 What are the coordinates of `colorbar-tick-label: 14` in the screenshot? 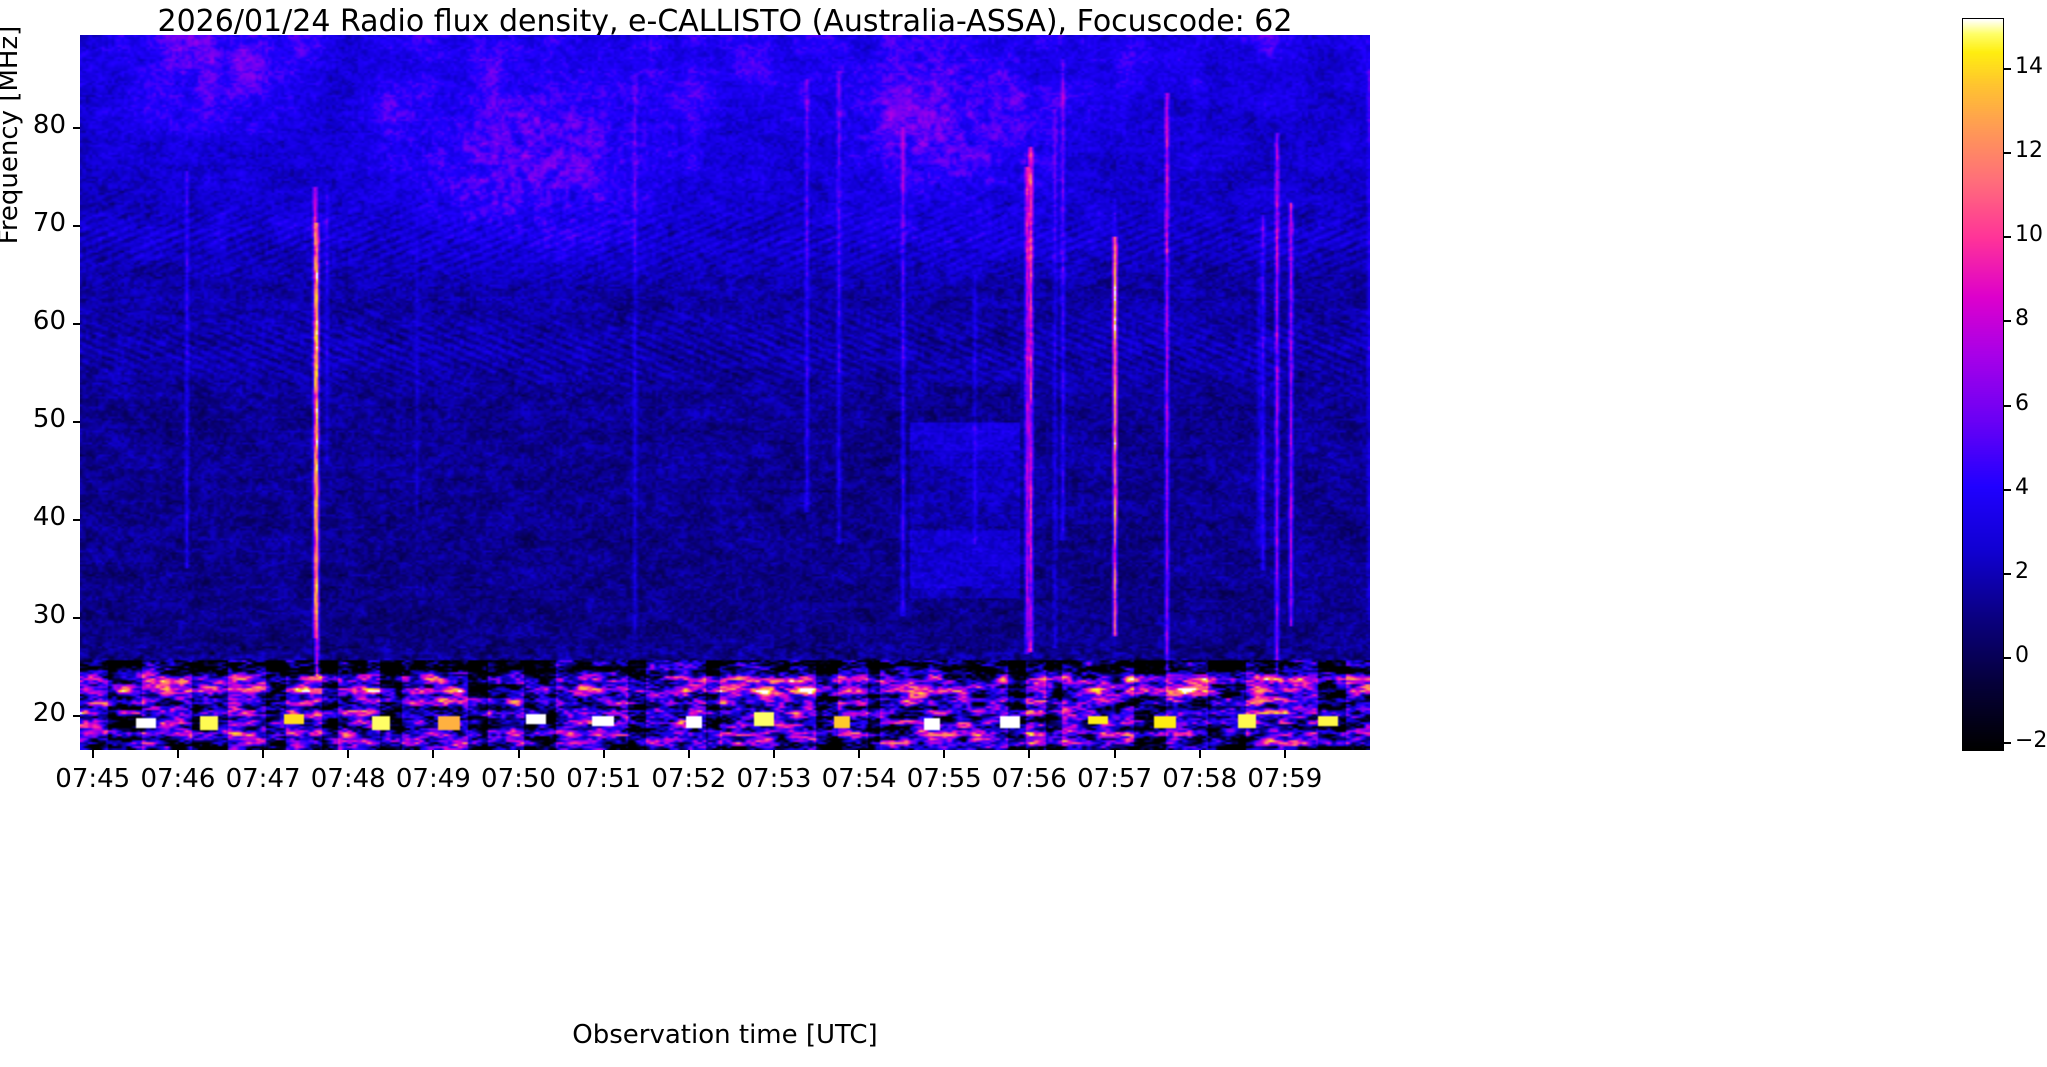 It's located at (2029, 66).